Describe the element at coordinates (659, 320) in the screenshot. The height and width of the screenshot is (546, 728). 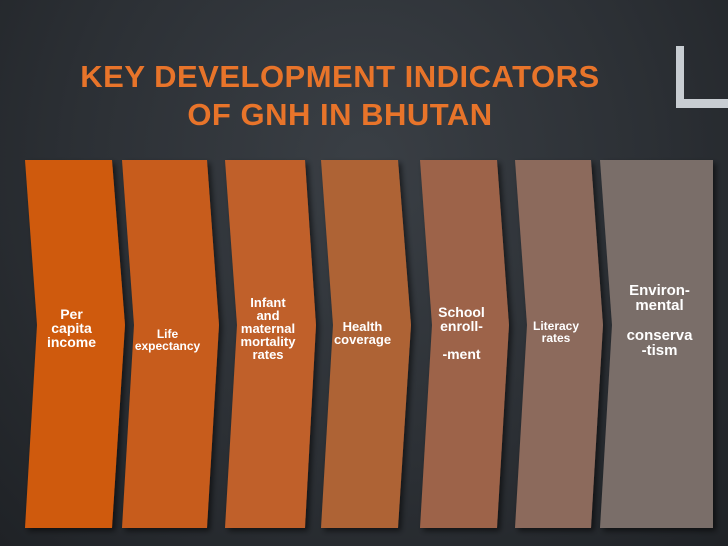
I see `indicator-label-7: Environ- mental conserva -tism` at that location.